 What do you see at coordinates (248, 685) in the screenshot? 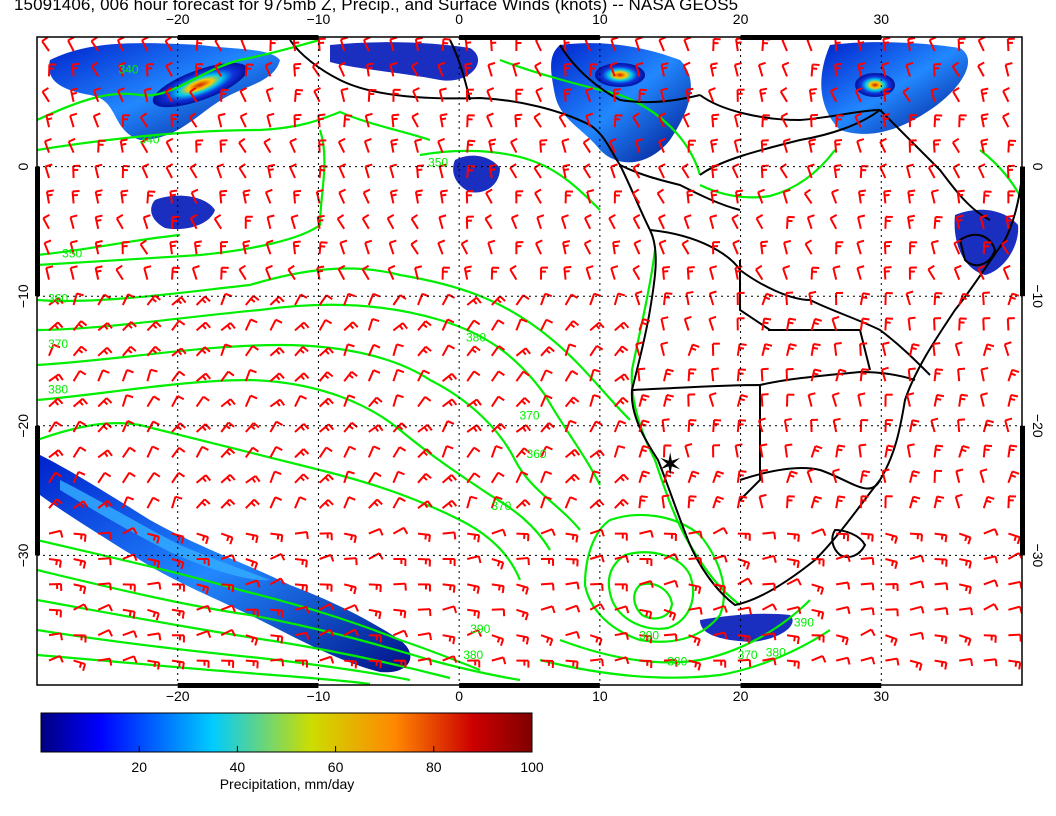
I see `axis-bar-bottom` at bounding box center [248, 685].